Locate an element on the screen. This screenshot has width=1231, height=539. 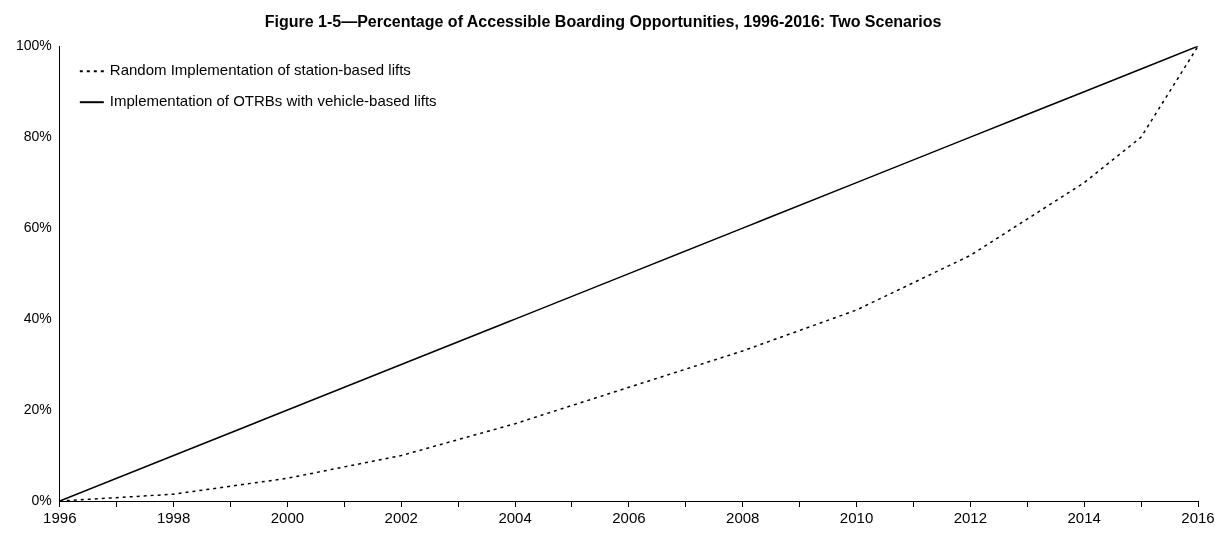
legend-label: Random Implementation of station-based lifts is located at coordinates (260, 70).